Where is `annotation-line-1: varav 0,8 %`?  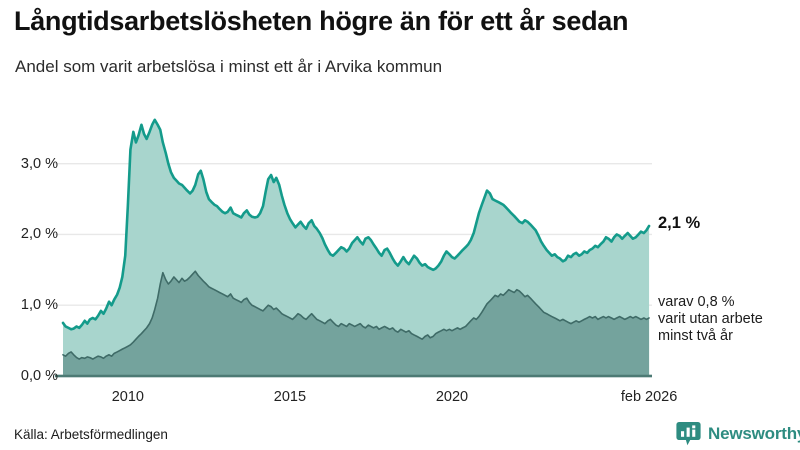 annotation-line-1: varav 0,8 % is located at coordinates (696, 301).